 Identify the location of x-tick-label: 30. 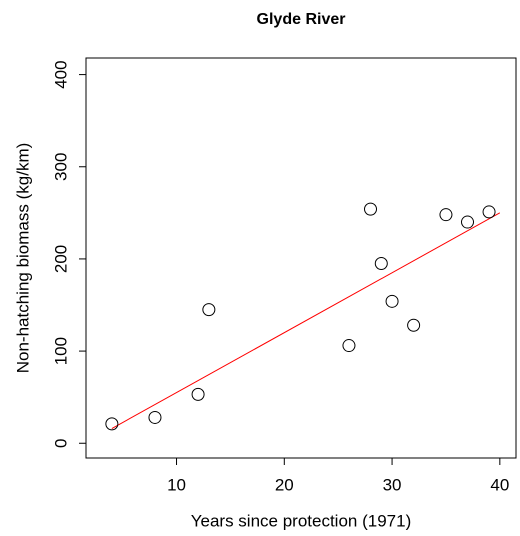
(392, 484).